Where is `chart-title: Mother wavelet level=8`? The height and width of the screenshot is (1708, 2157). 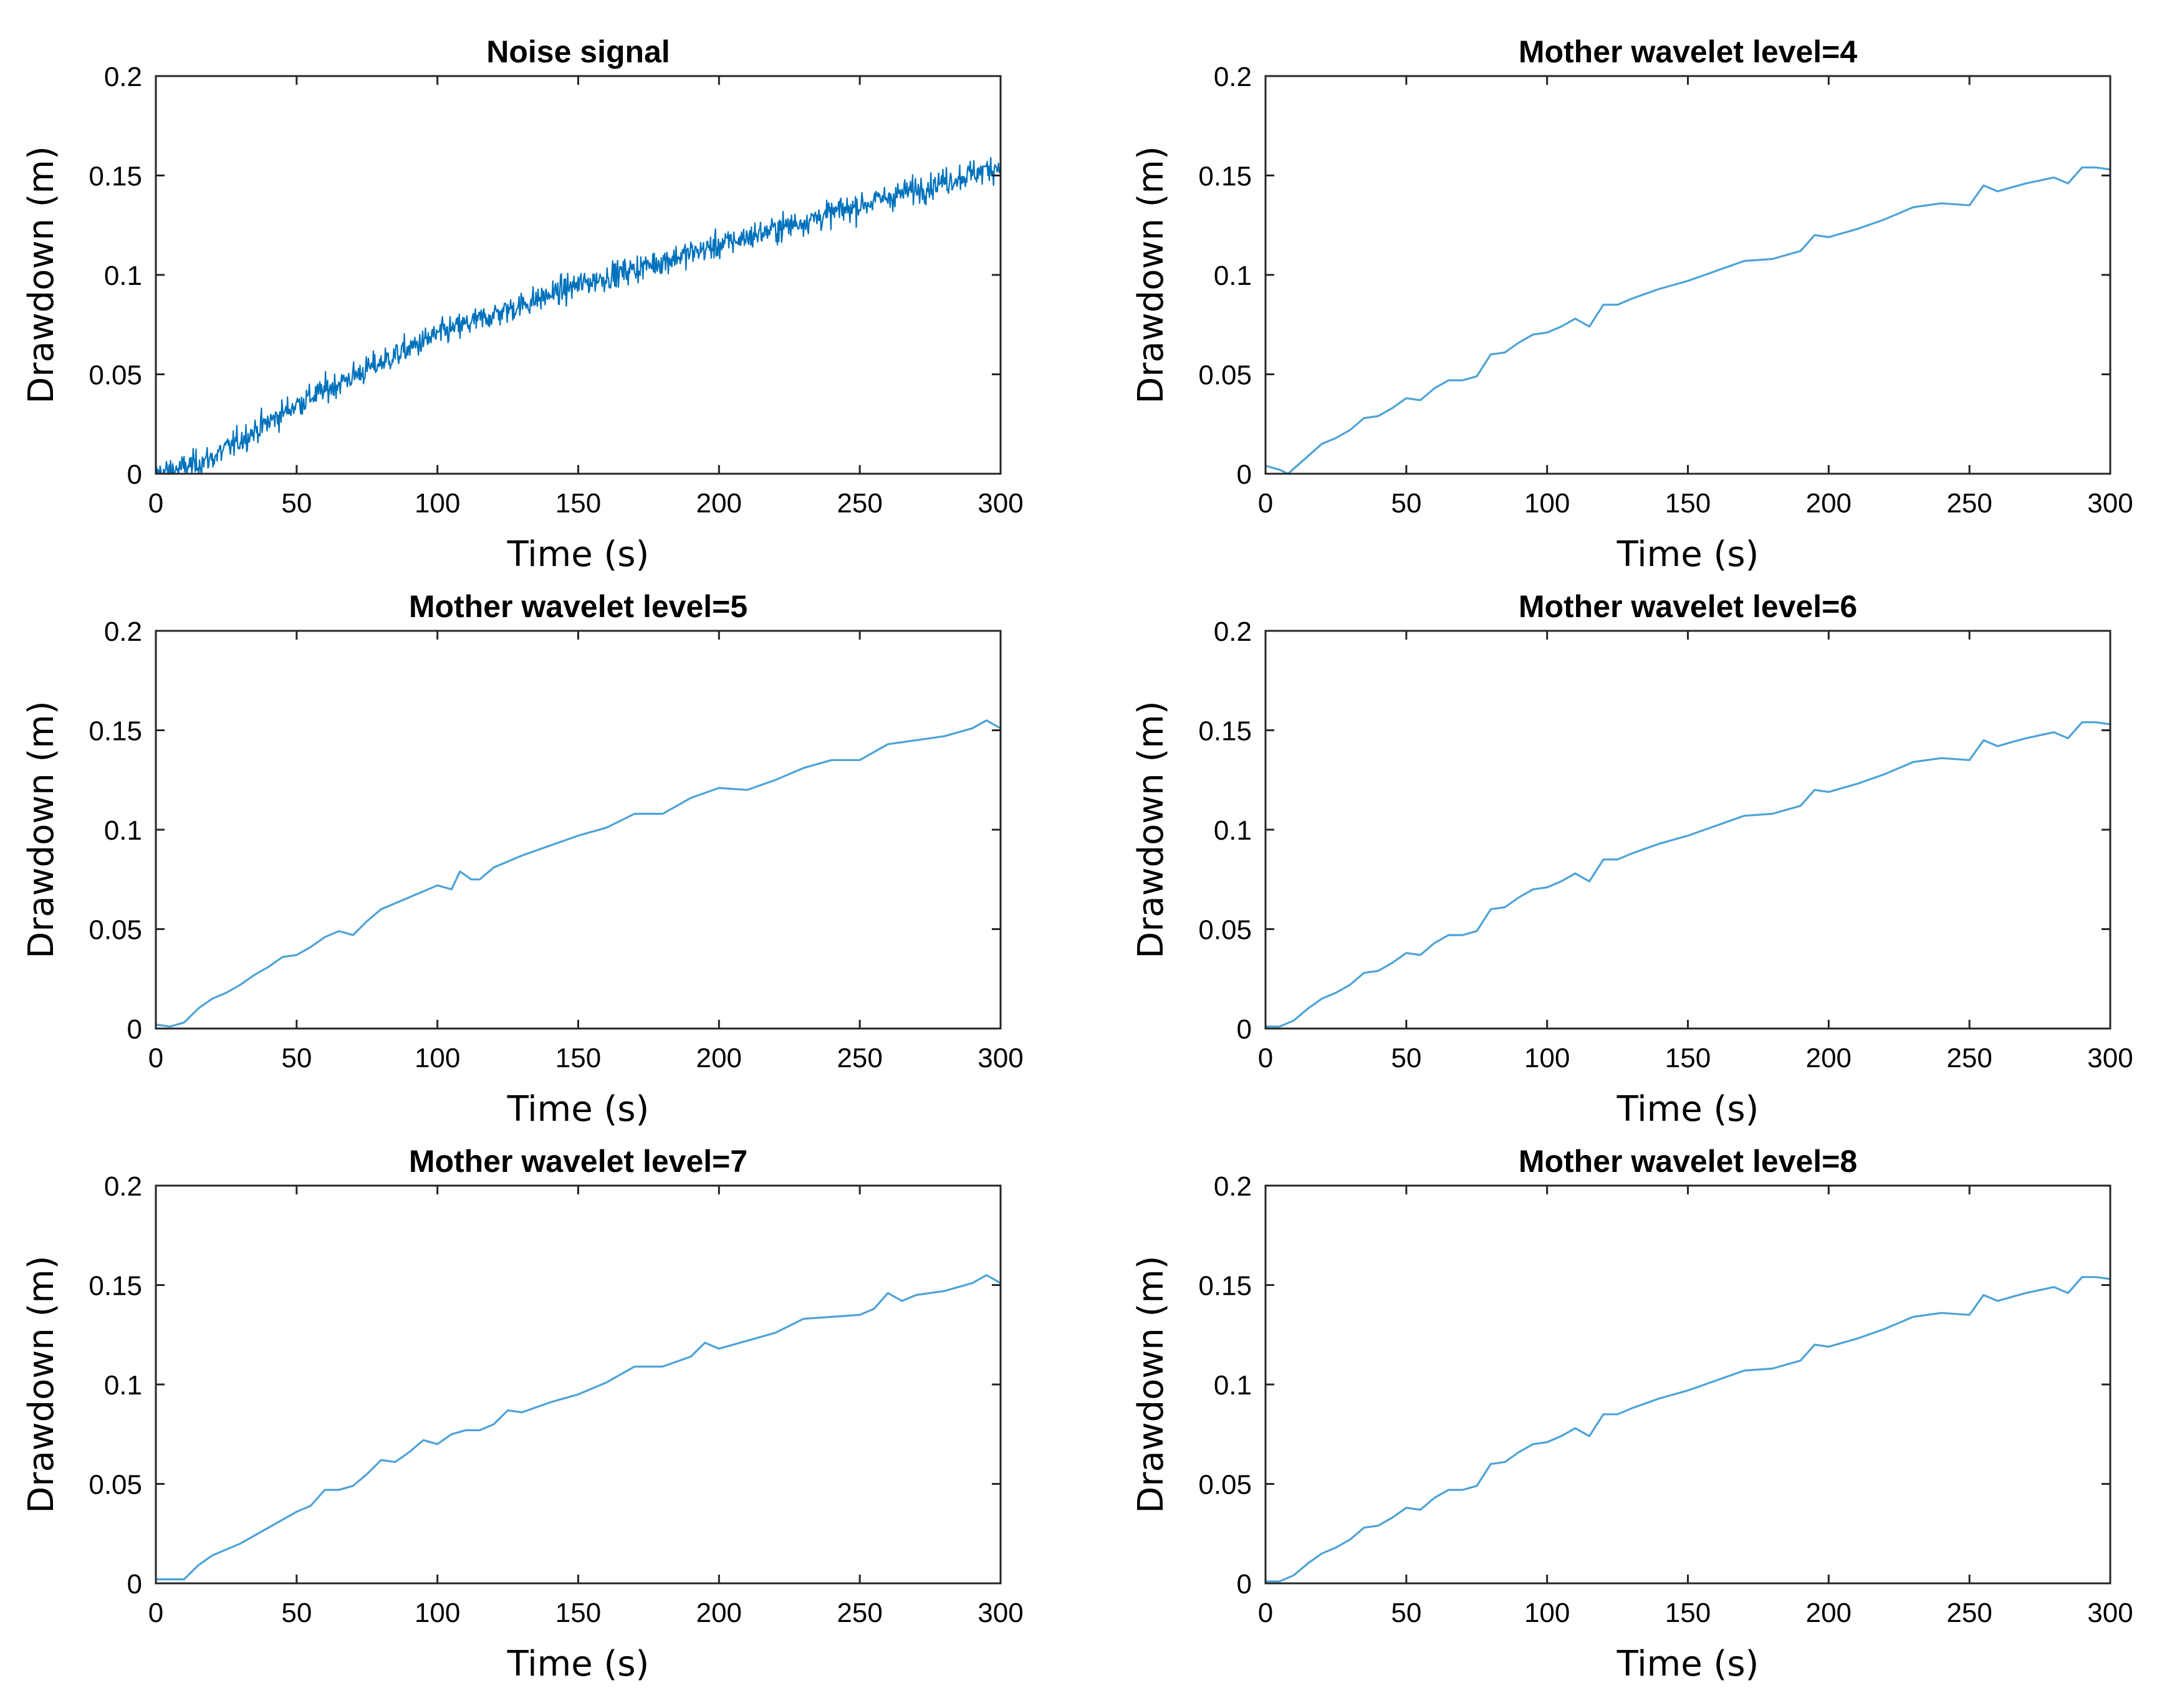
chart-title: Mother wavelet level=8 is located at coordinates (1688, 1161).